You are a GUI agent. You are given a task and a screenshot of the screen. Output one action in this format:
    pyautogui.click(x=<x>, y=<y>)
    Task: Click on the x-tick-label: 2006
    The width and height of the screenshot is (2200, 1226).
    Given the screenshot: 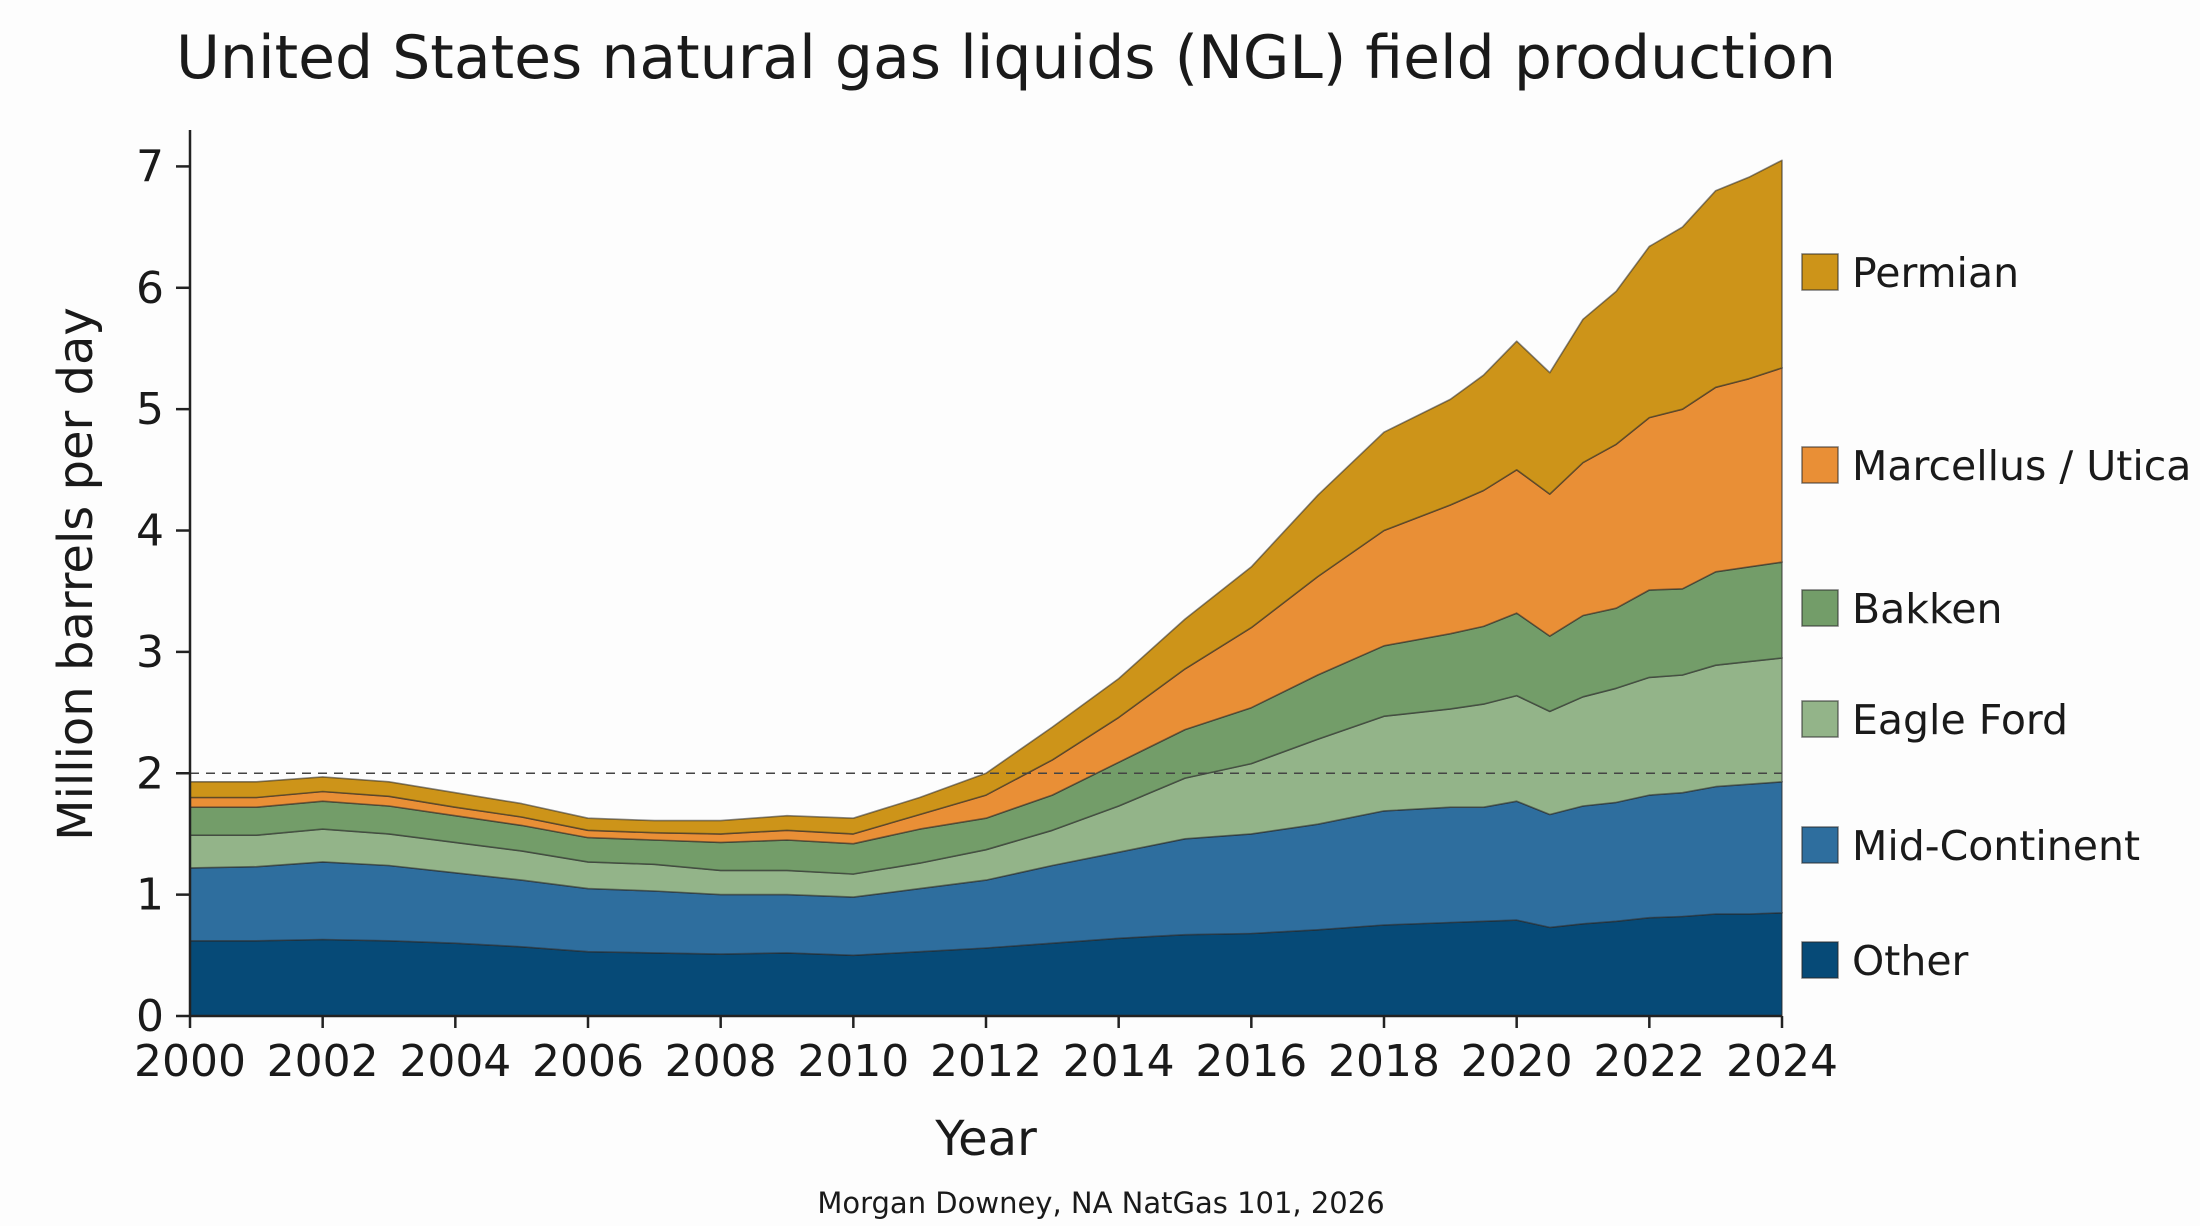 What is the action you would take?
    pyautogui.click(x=588, y=1061)
    